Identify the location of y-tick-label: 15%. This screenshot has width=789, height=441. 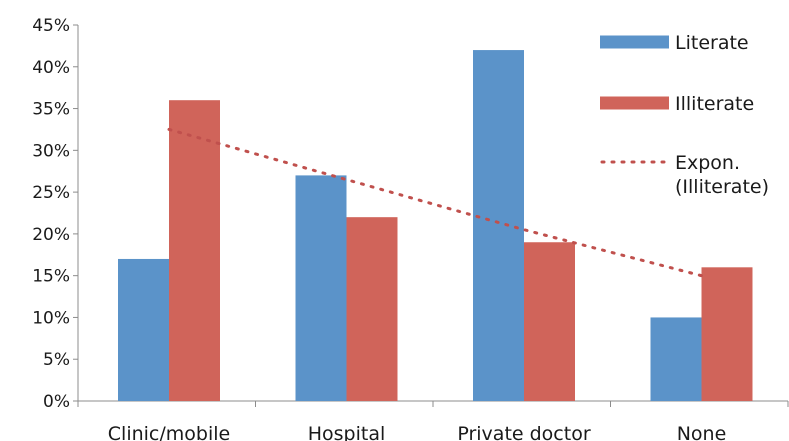
(51, 277).